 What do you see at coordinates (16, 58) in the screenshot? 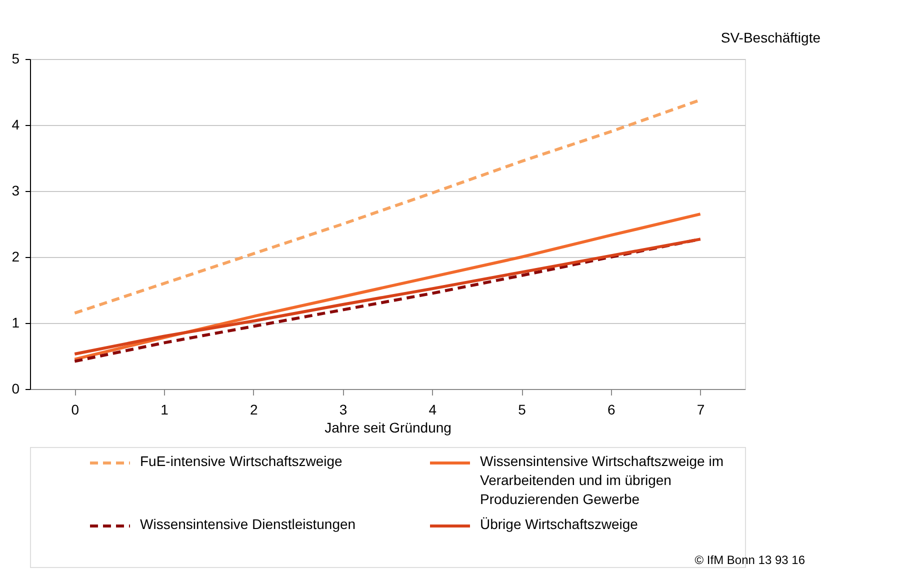
I see `y-tick-label: 5` at bounding box center [16, 58].